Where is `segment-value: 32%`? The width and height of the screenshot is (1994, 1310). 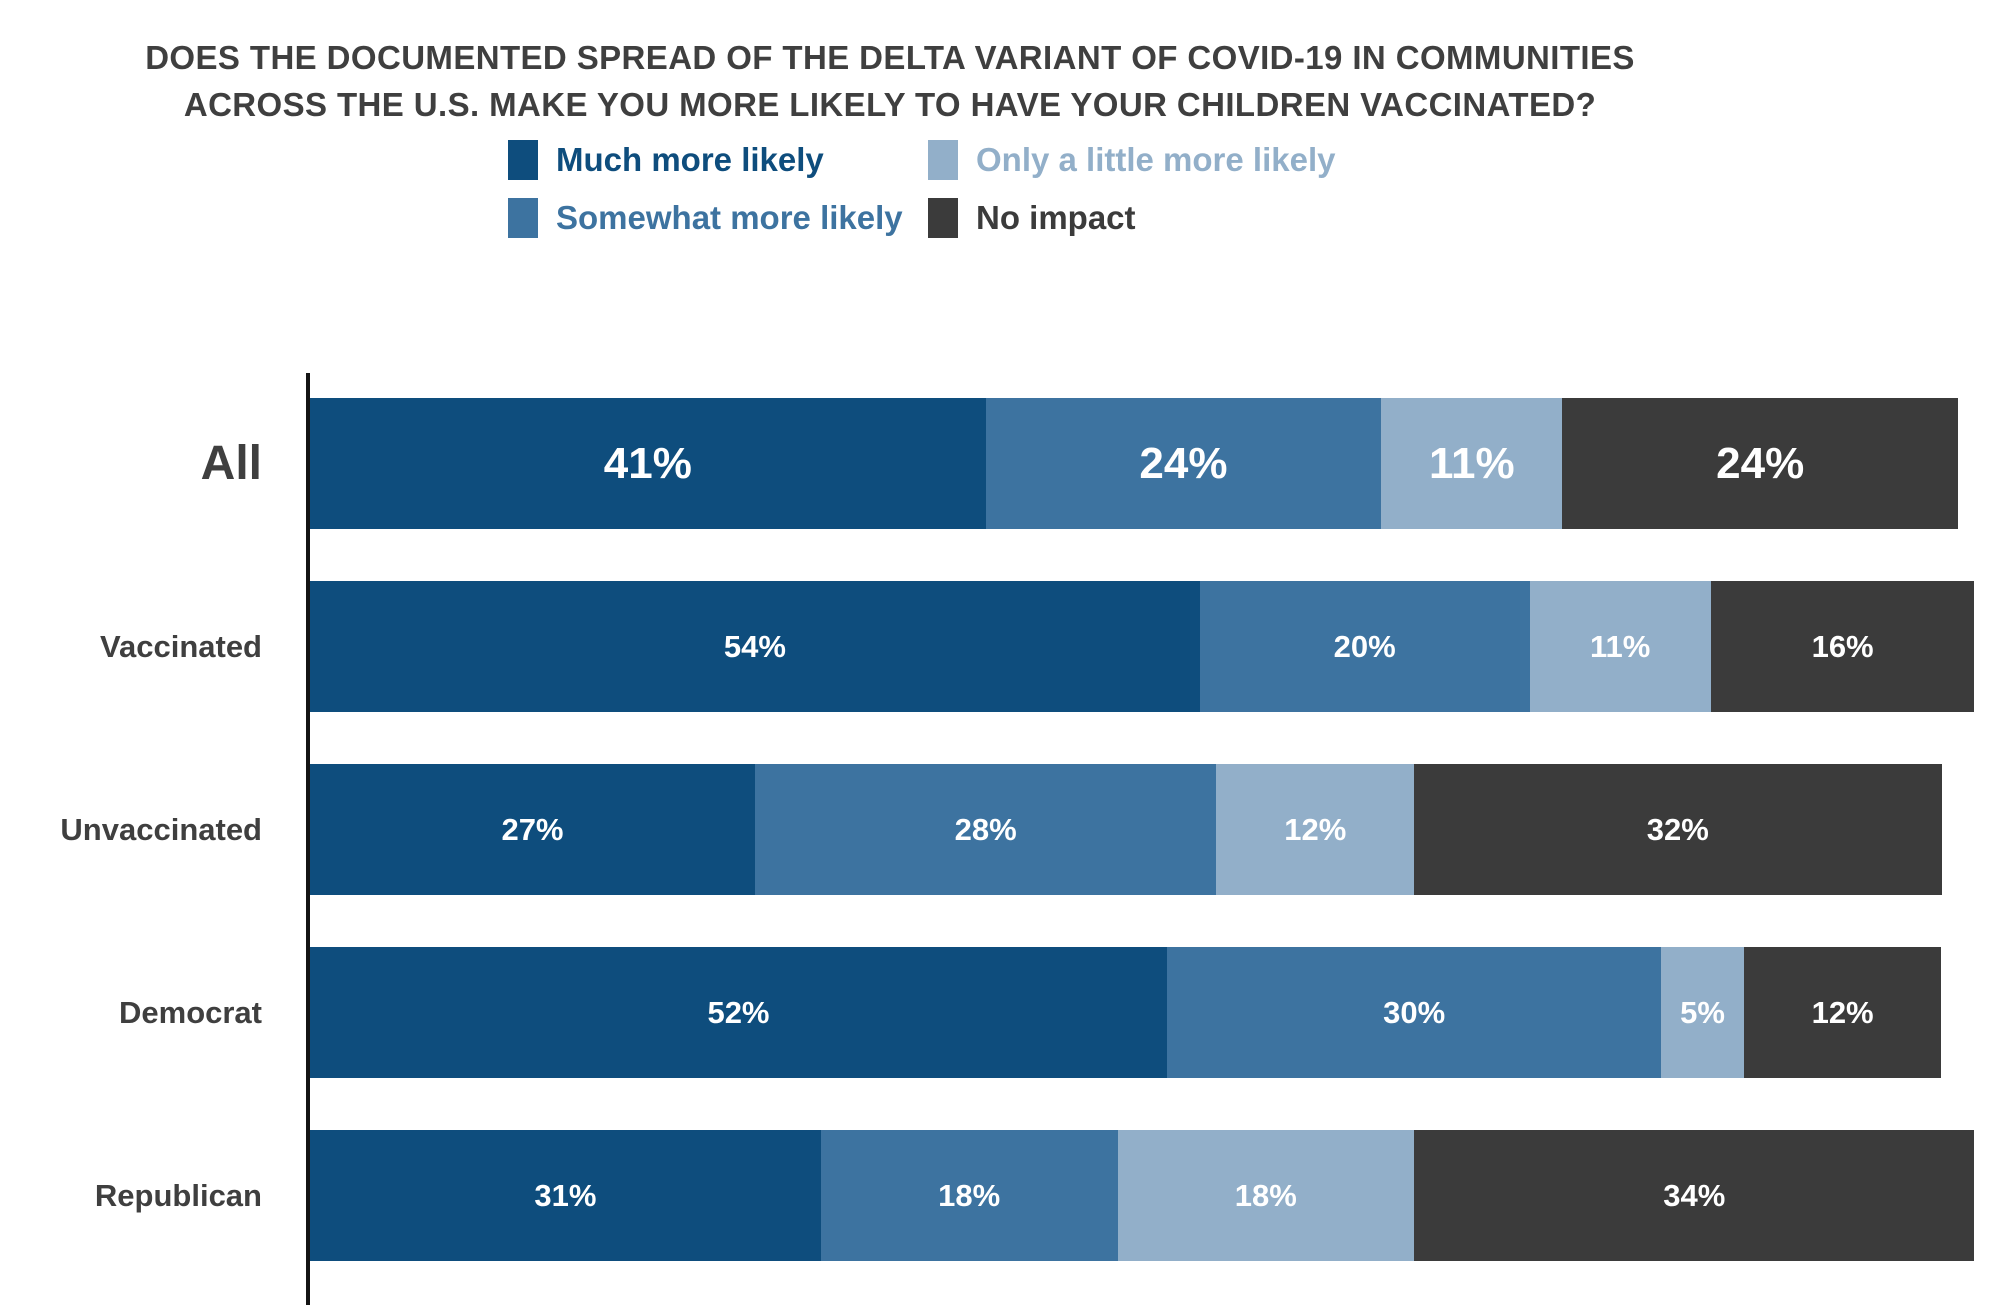 segment-value: 32% is located at coordinates (1677, 829).